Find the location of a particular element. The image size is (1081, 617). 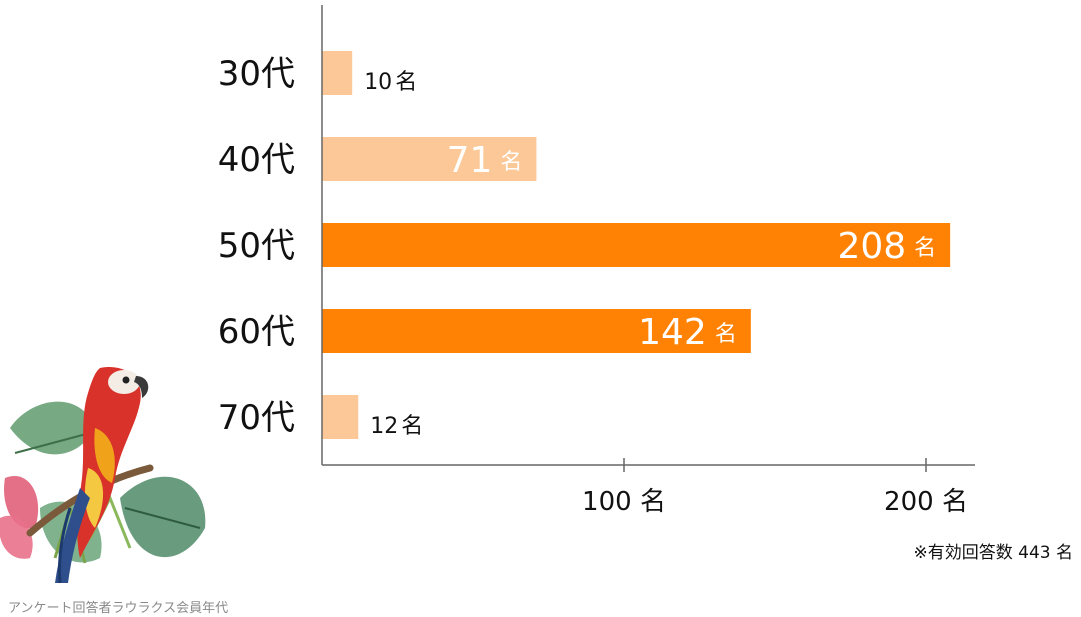

value-label-30: 10 is located at coordinates (378, 82).